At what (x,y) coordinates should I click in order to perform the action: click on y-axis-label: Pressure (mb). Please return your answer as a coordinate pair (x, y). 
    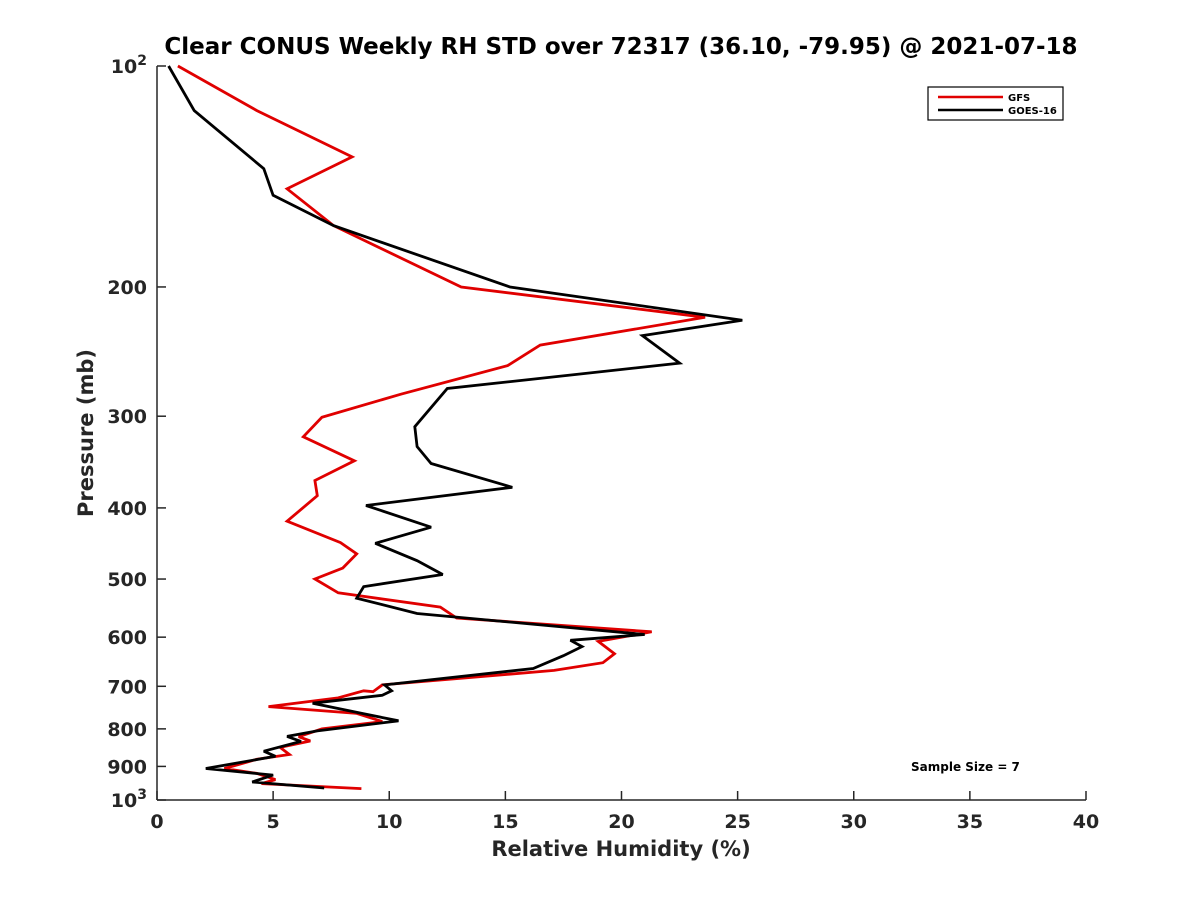
    Looking at the image, I should click on (86, 433).